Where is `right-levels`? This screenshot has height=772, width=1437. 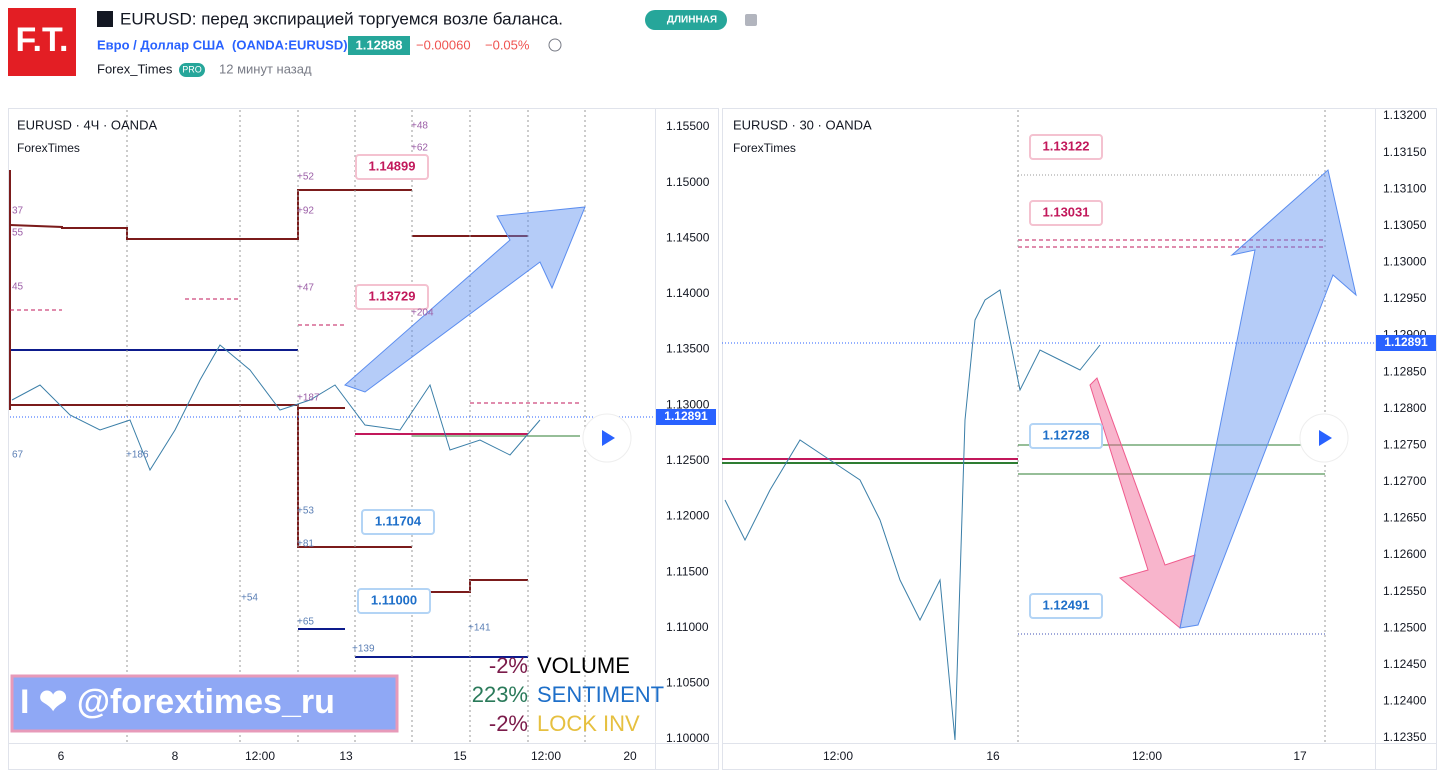
right-levels is located at coordinates (1023, 459).